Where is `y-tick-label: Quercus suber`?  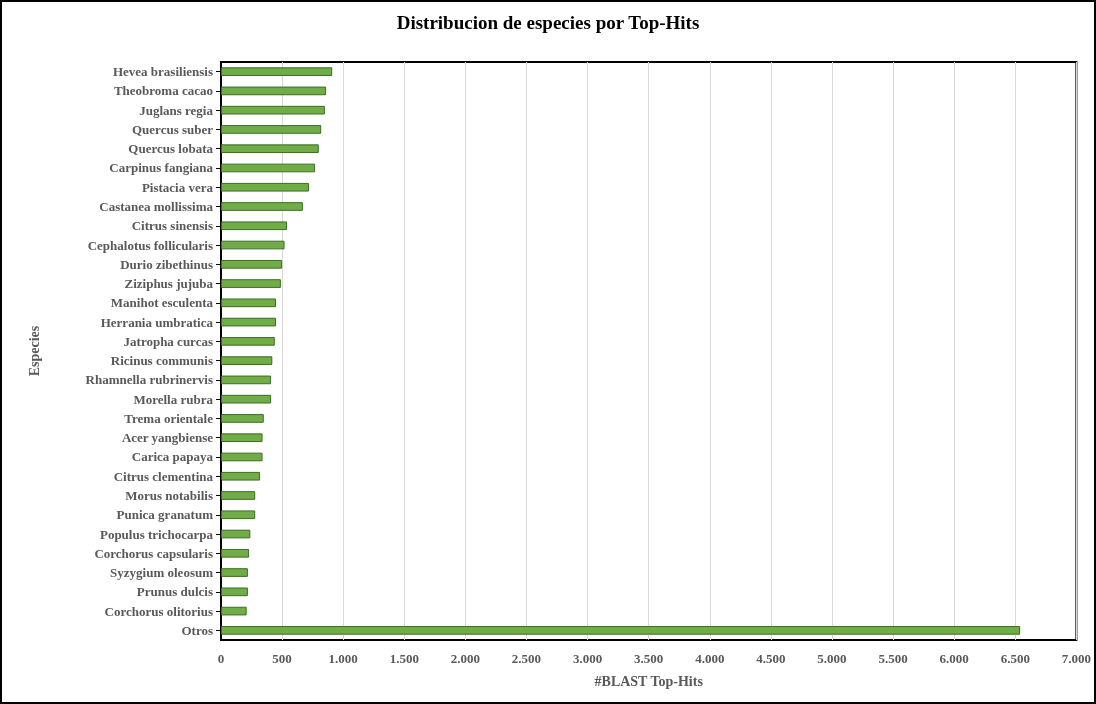 y-tick-label: Quercus suber is located at coordinates (172, 129).